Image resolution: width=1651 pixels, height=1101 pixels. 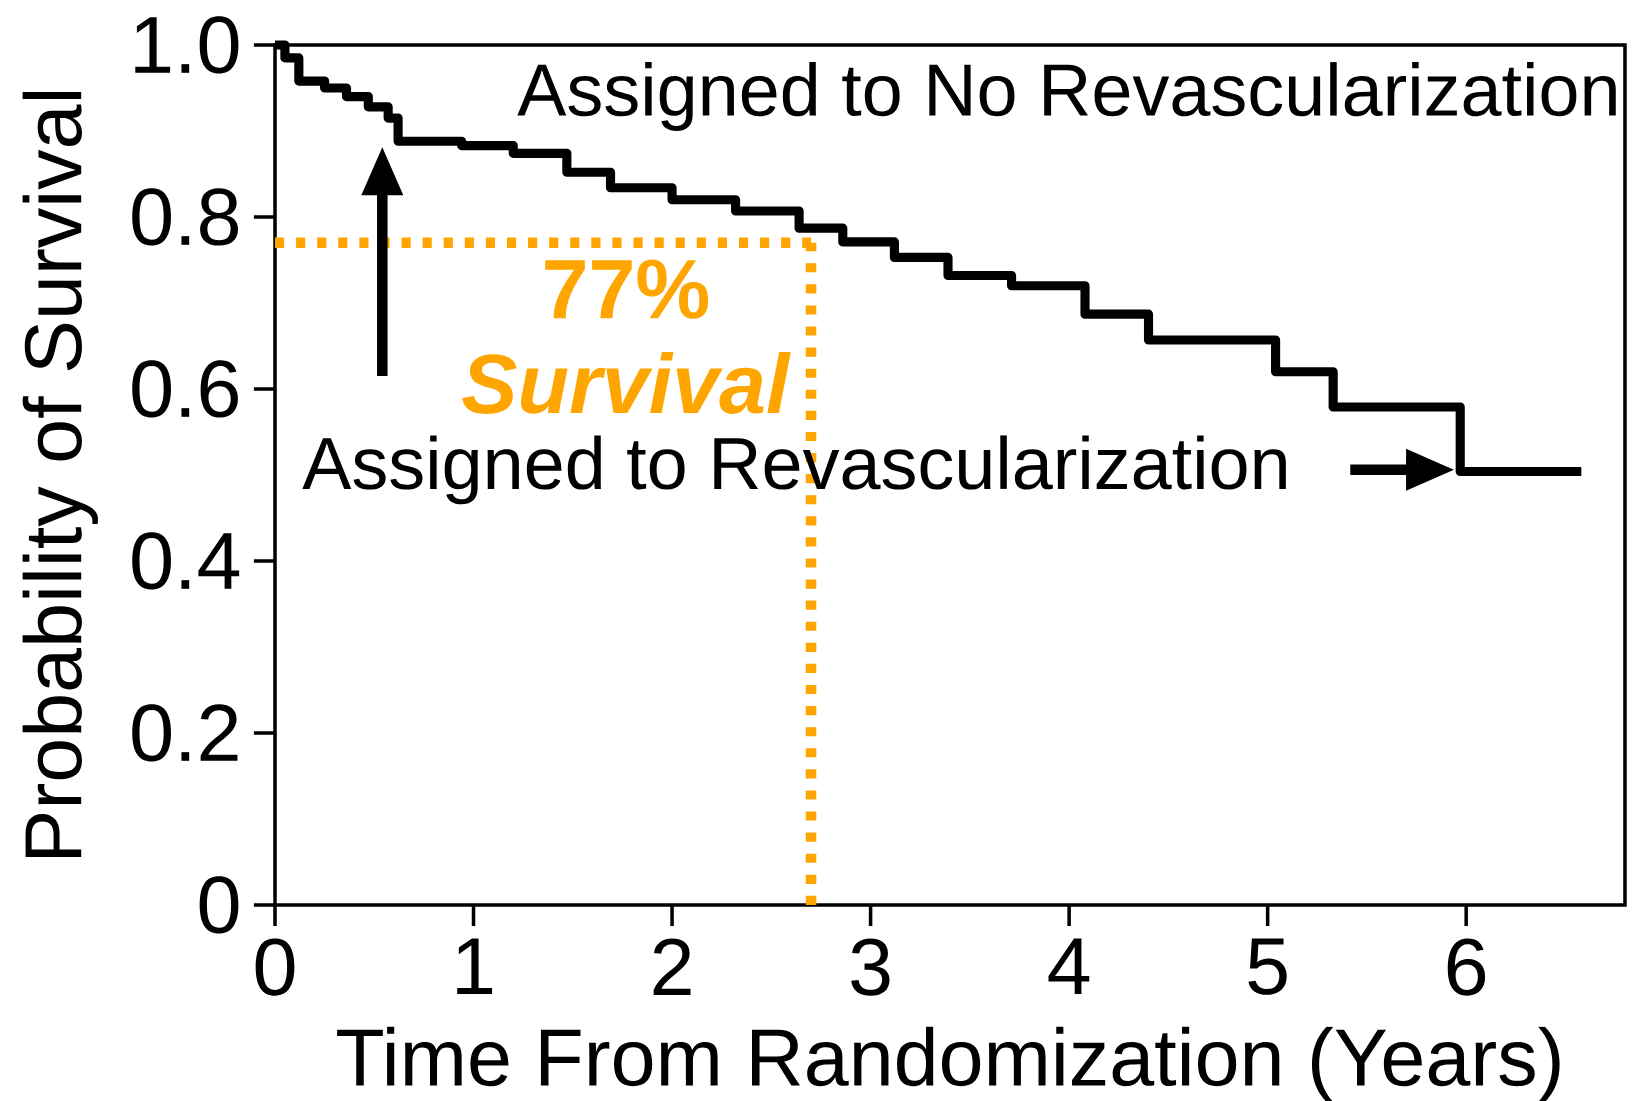 I want to click on y-tick-label: 0.8, so click(x=185, y=217).